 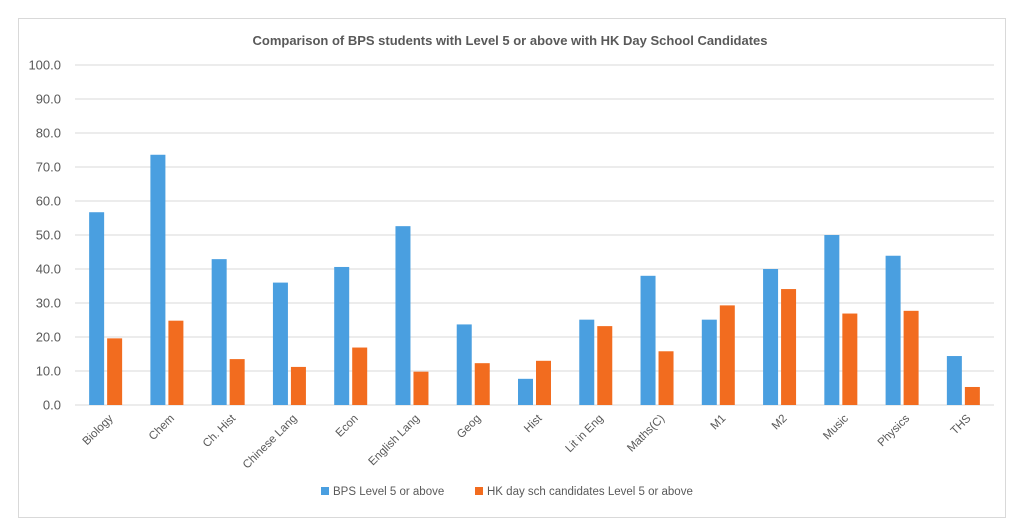 What do you see at coordinates (525, 391) in the screenshot?
I see `bps-bar-hist` at bounding box center [525, 391].